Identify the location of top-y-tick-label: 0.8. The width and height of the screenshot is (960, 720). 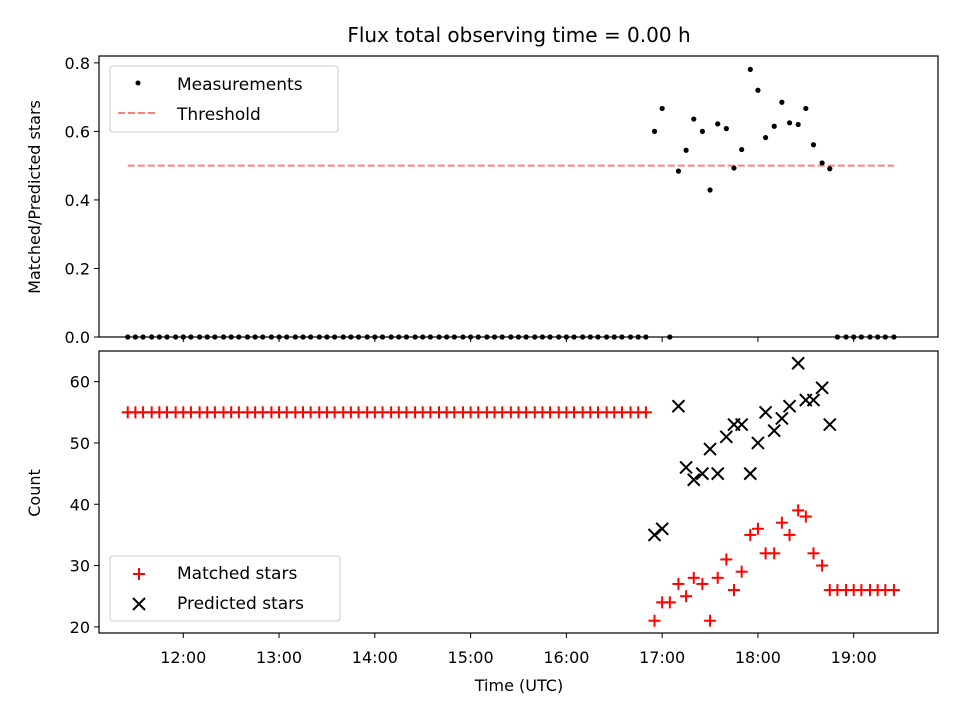
(77, 63).